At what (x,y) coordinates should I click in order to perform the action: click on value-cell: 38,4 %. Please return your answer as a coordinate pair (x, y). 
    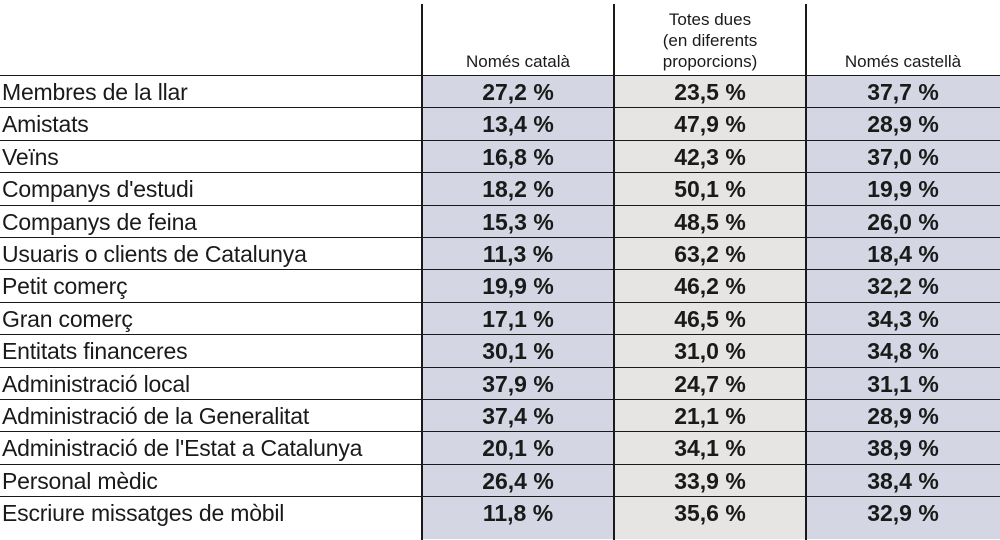
    Looking at the image, I should click on (903, 480).